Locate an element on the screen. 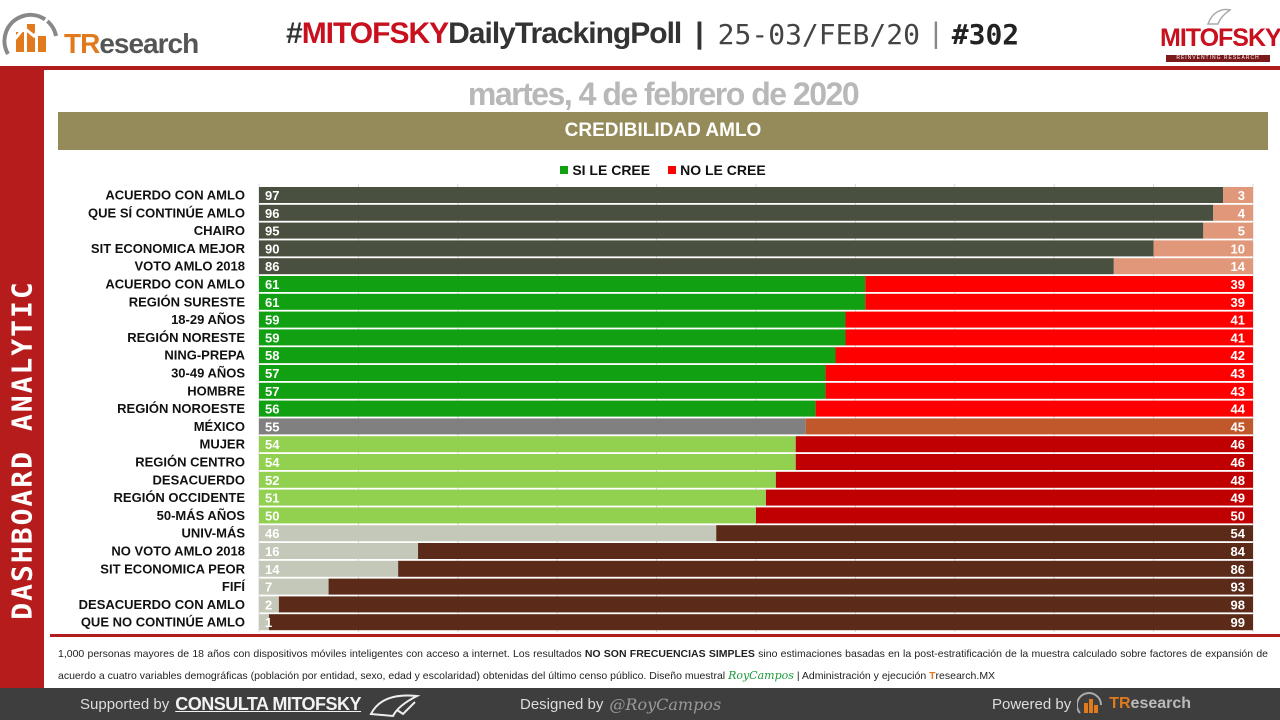  category-label: UNIV-MÁS is located at coordinates (213, 533).